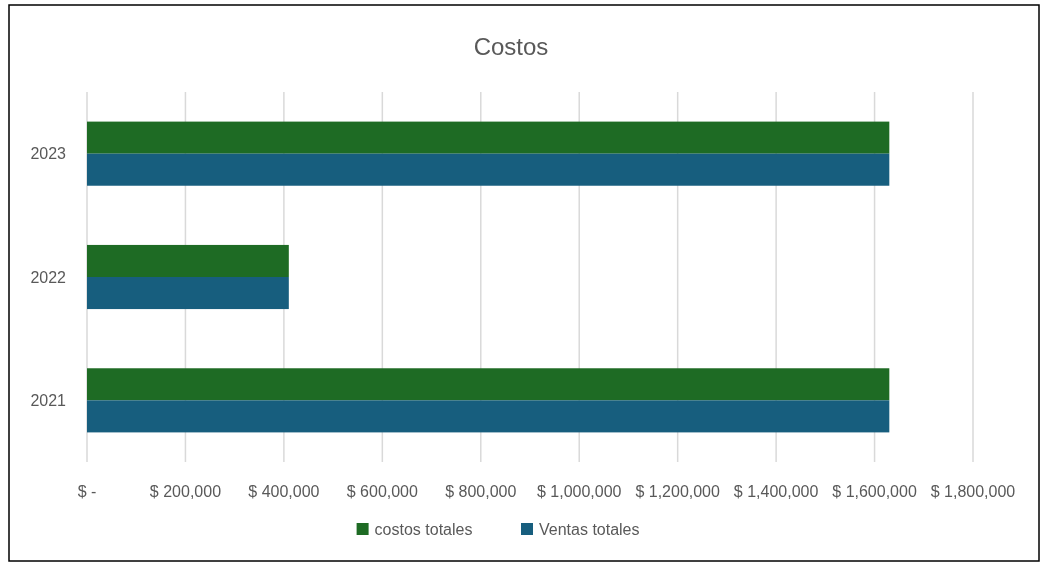 This screenshot has width=1042, height=565. What do you see at coordinates (511, 46) in the screenshot?
I see `chart-title: Costos` at bounding box center [511, 46].